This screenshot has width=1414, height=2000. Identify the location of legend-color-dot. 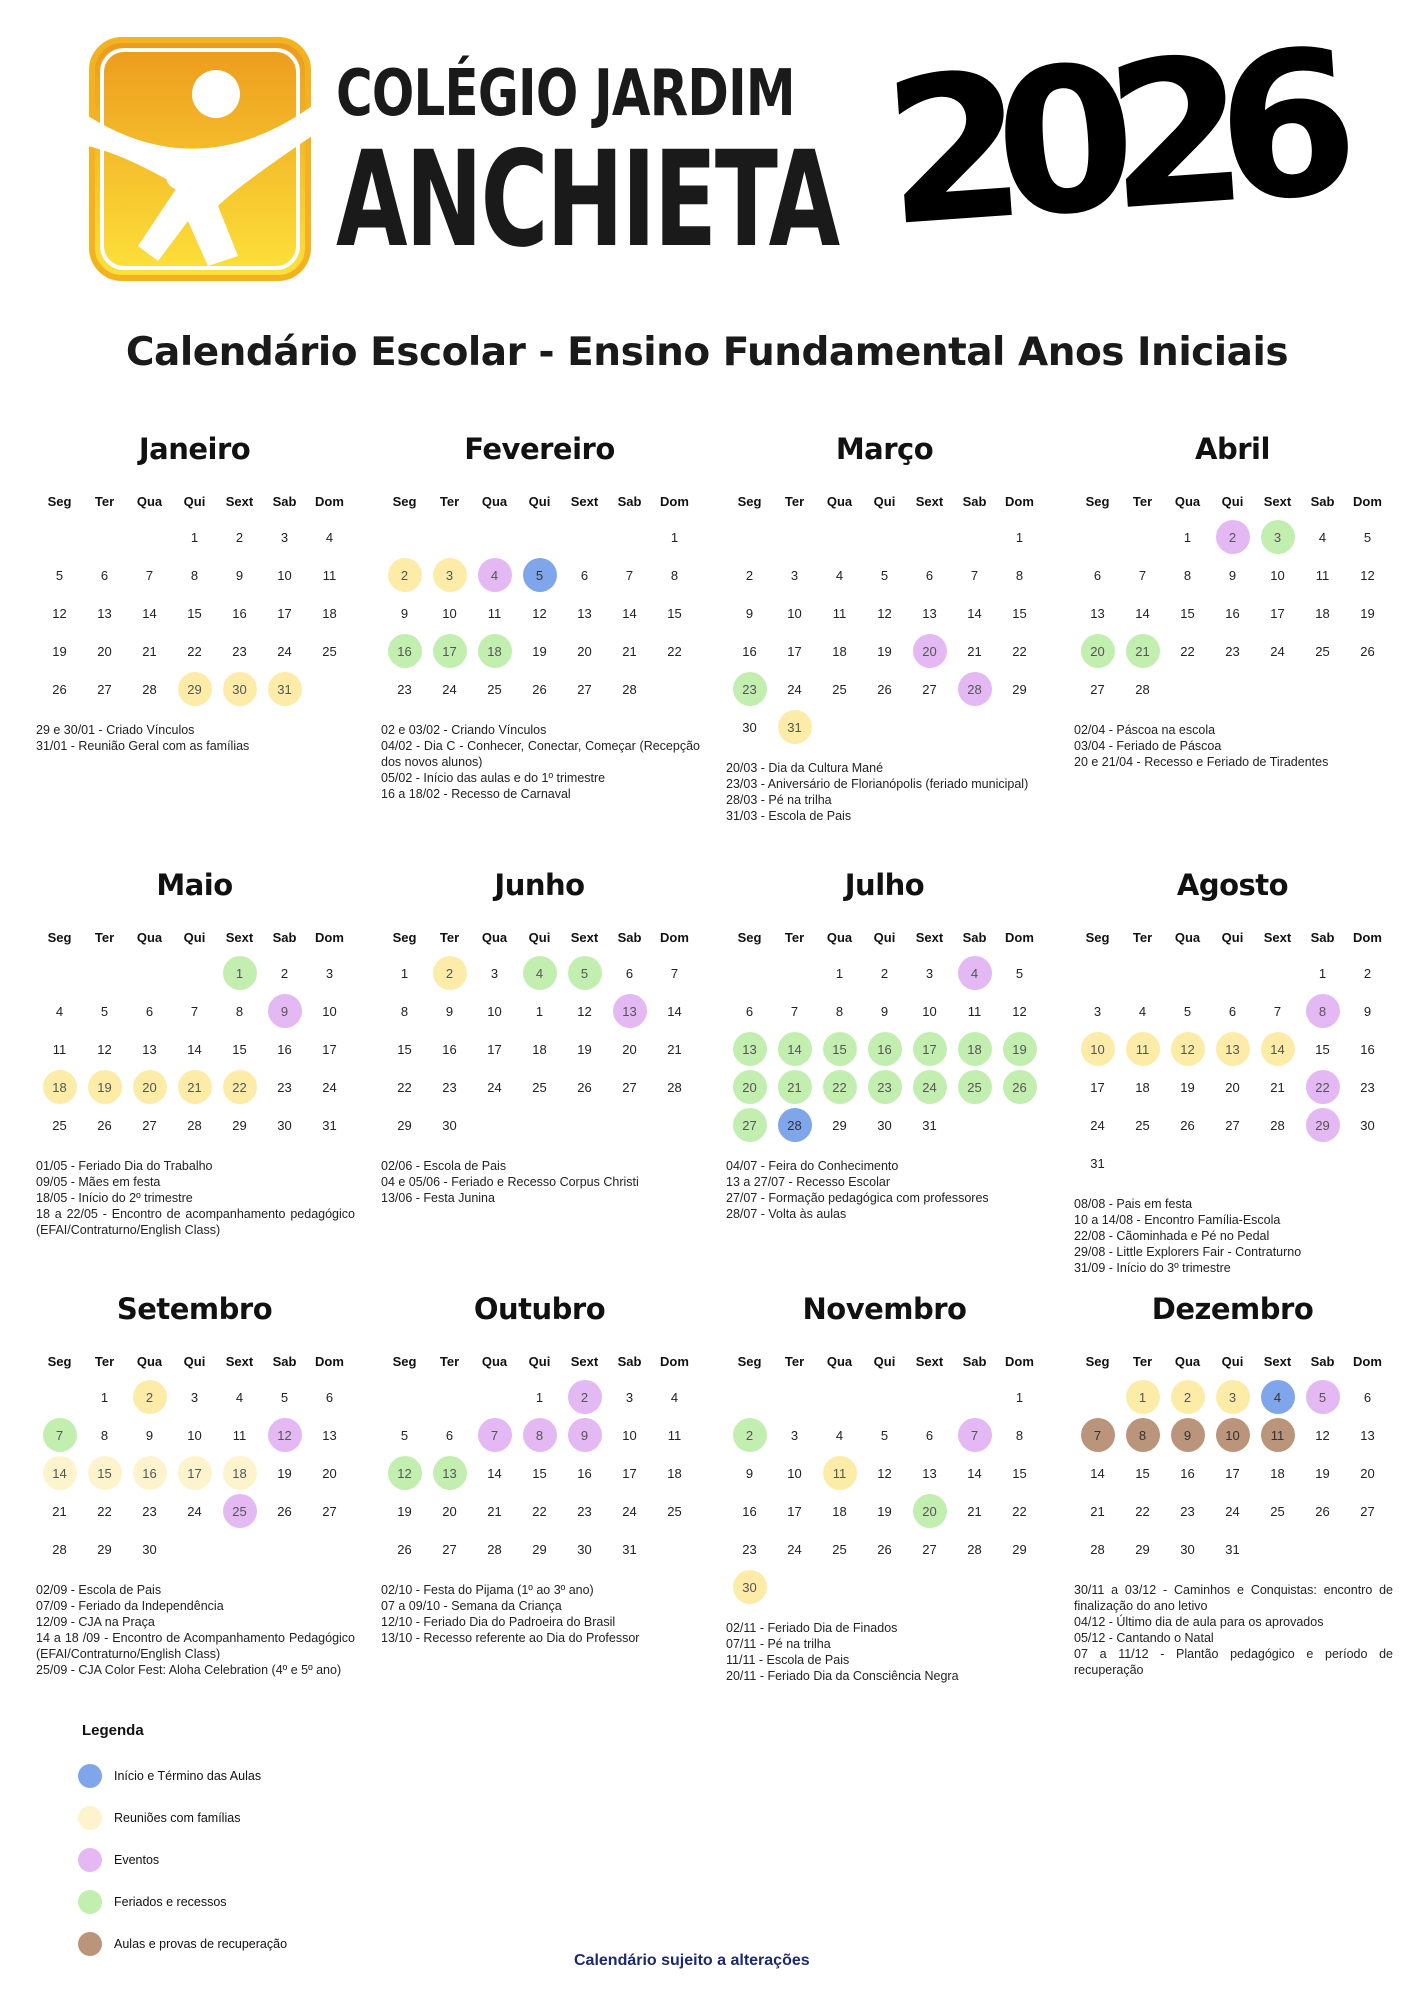
(90, 1860).